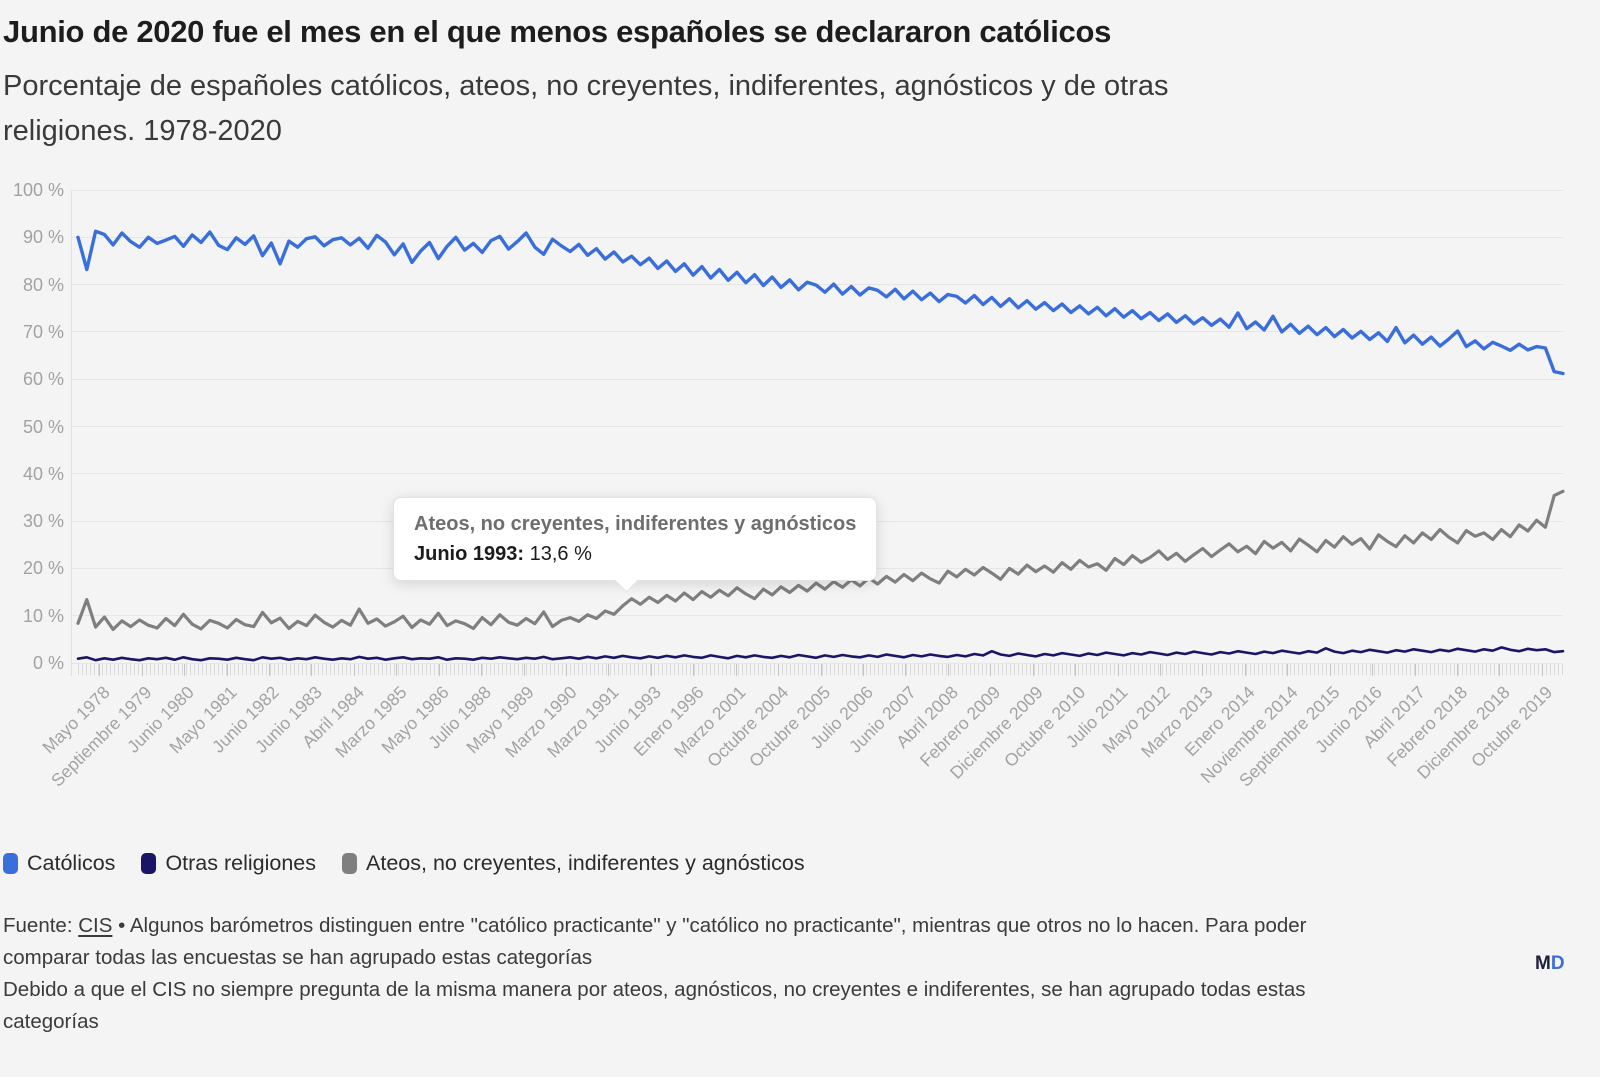 This screenshot has height=1077, width=1600. Describe the element at coordinates (469, 554) in the screenshot. I see `tooltip-date-label: Junio 1993:` at that location.